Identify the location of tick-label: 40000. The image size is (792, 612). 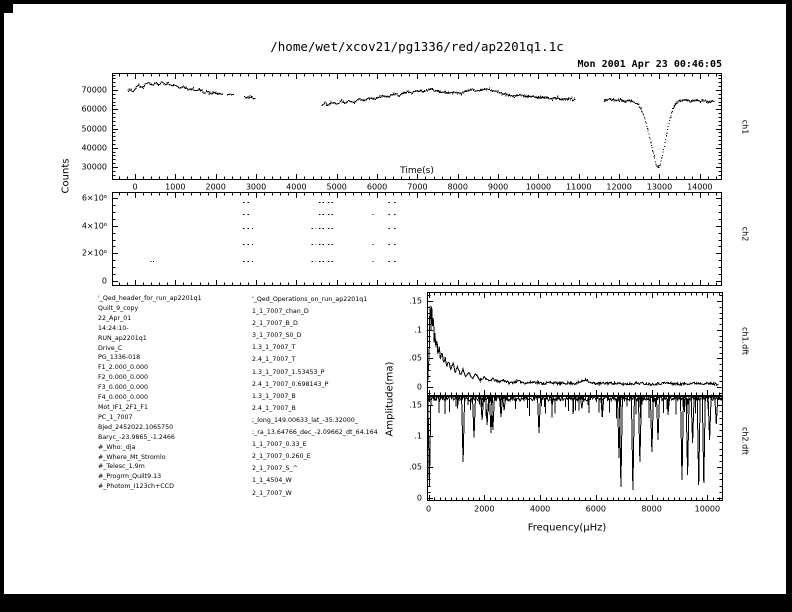
(94, 148).